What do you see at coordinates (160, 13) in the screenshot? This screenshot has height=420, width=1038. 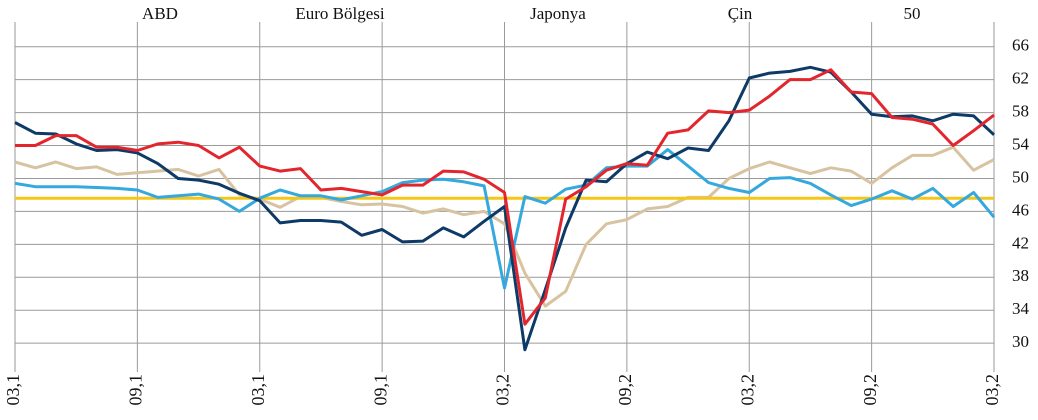 I see `legend-label: ABD` at bounding box center [160, 13].